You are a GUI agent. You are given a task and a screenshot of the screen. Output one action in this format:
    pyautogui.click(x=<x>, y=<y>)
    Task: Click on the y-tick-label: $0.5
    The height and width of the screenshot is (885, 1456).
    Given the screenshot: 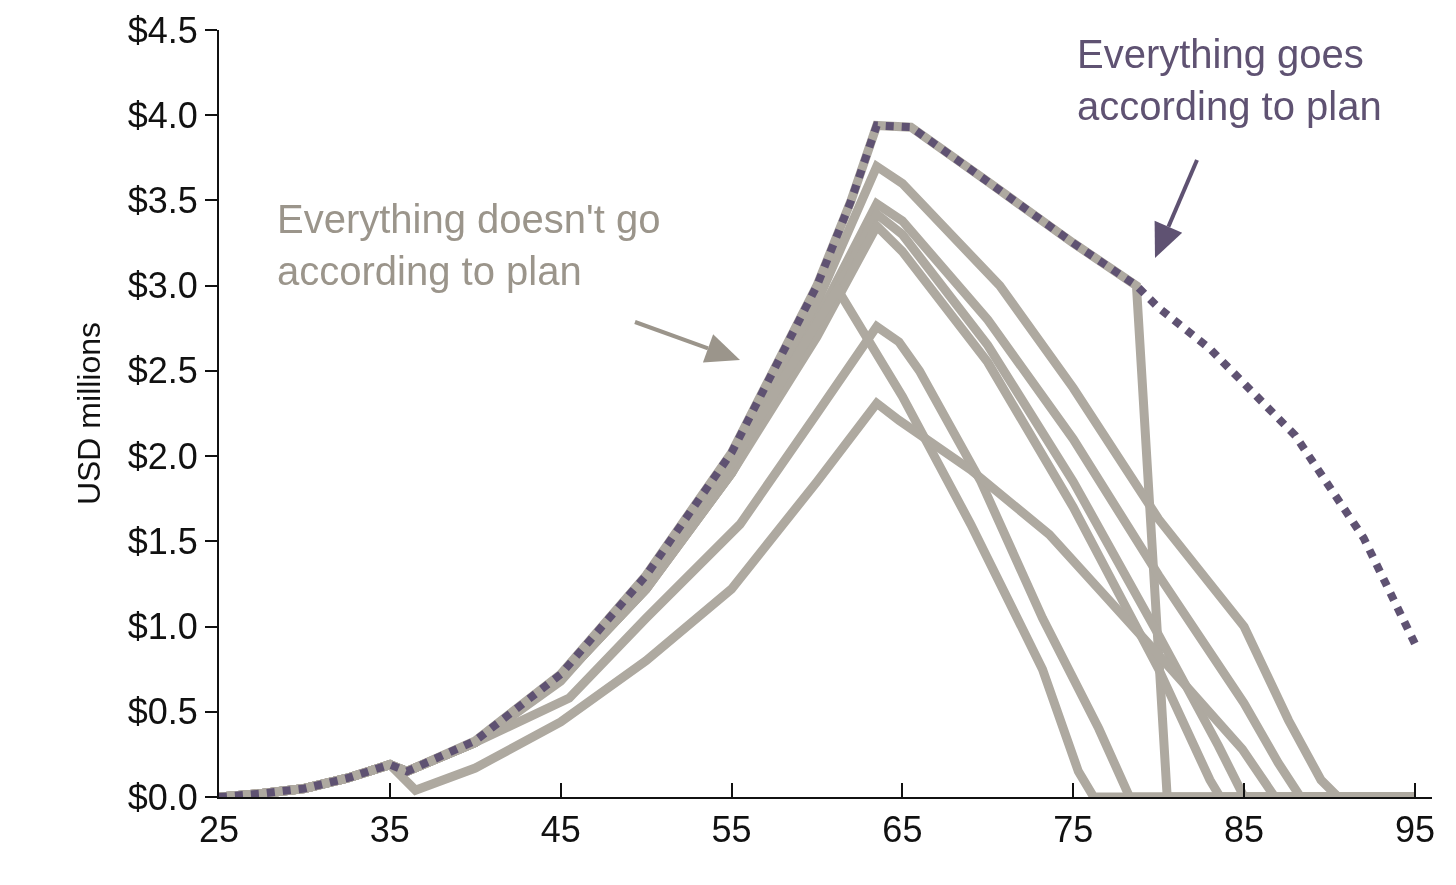 What is the action you would take?
    pyautogui.click(x=162, y=712)
    